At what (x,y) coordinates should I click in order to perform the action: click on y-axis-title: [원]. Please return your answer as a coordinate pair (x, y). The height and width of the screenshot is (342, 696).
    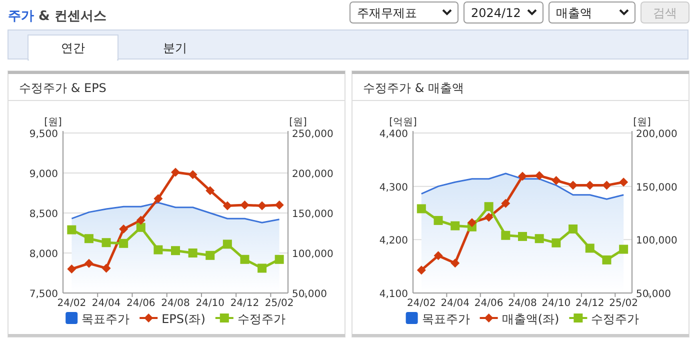
    Looking at the image, I should click on (53, 122).